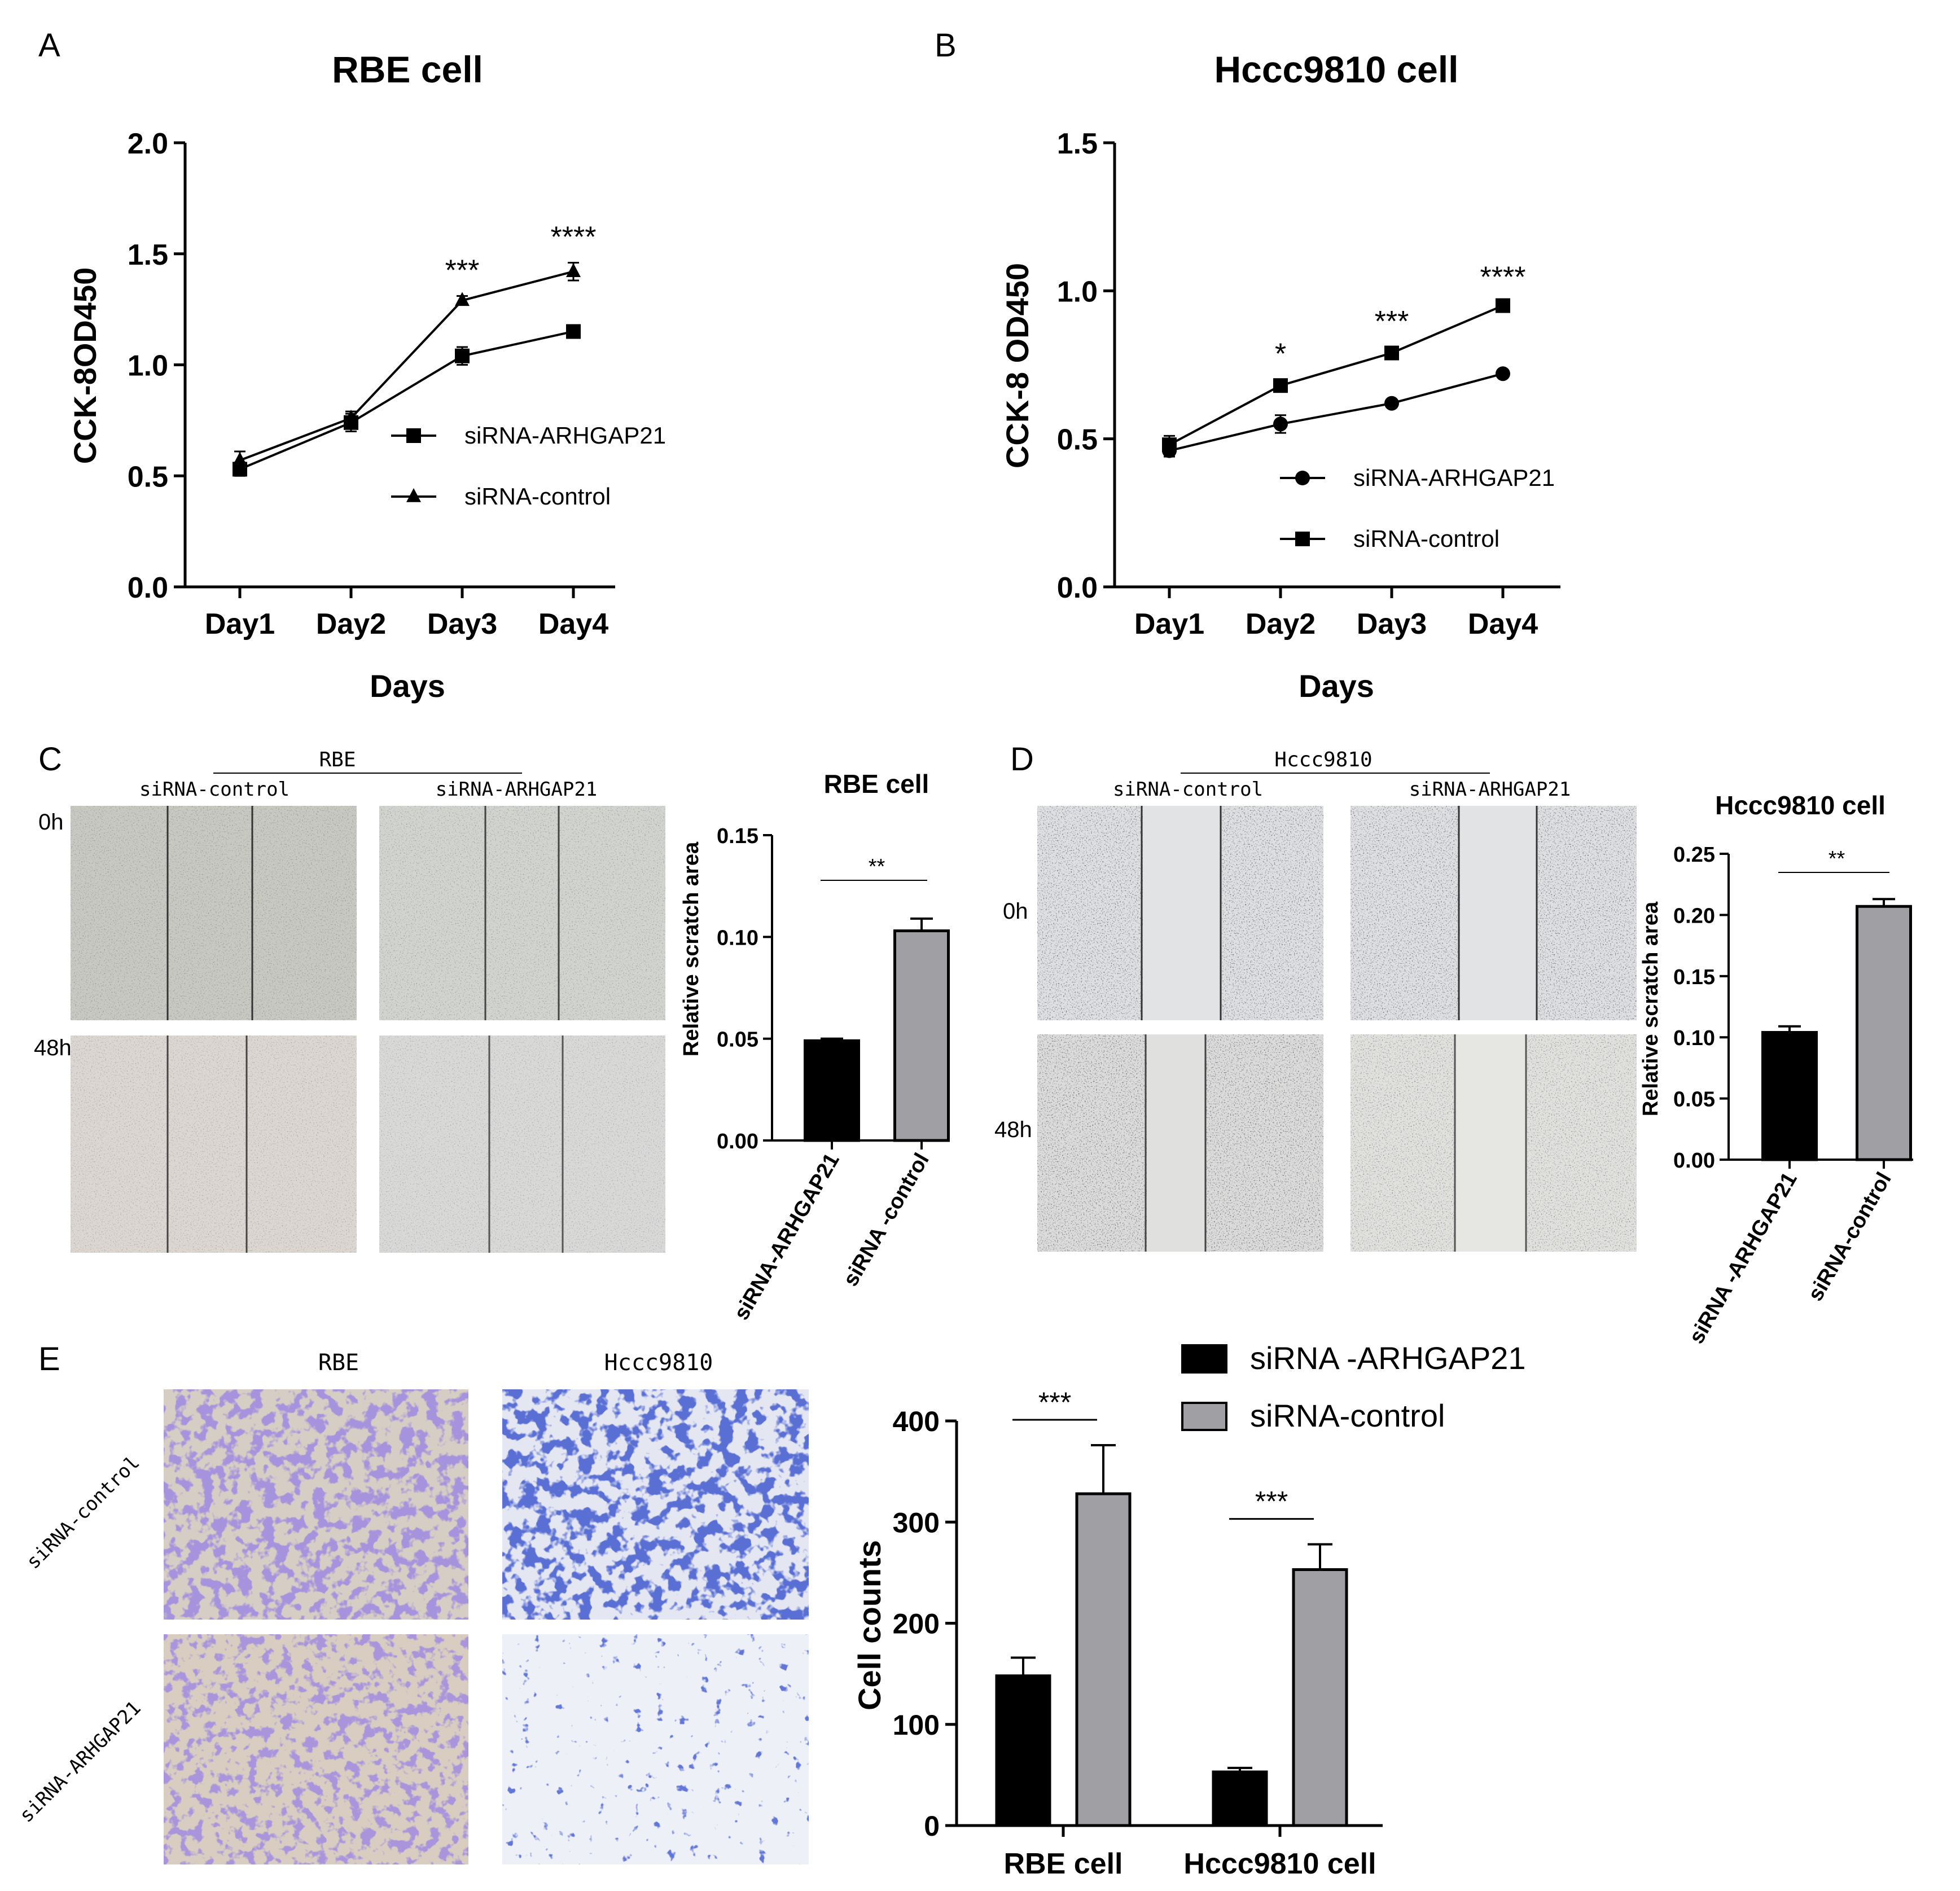 The image size is (1960, 1891). Describe the element at coordinates (1743, 1258) in the screenshot. I see `x-tick-label: siRNA -ARHGAP21` at that location.